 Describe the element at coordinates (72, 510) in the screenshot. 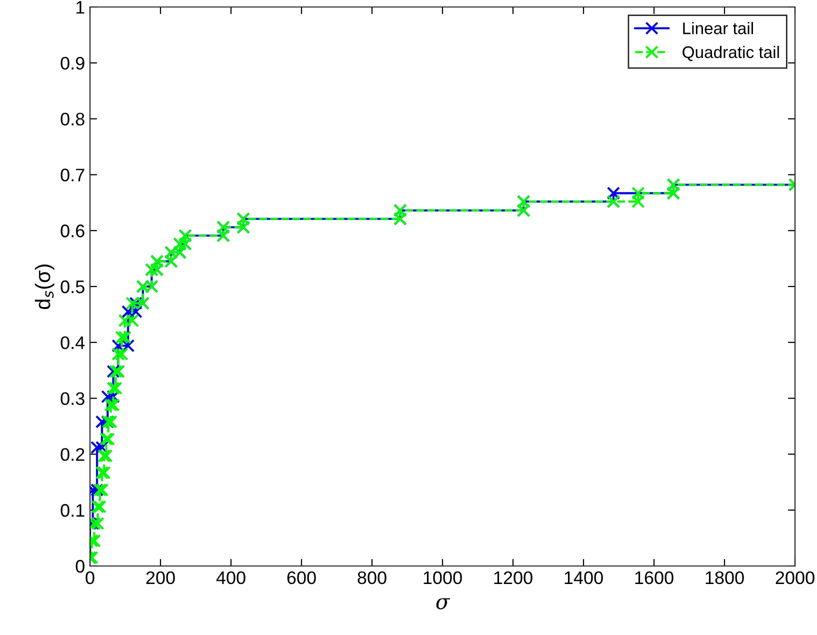

I see `y-tick-label: 0.1` at that location.